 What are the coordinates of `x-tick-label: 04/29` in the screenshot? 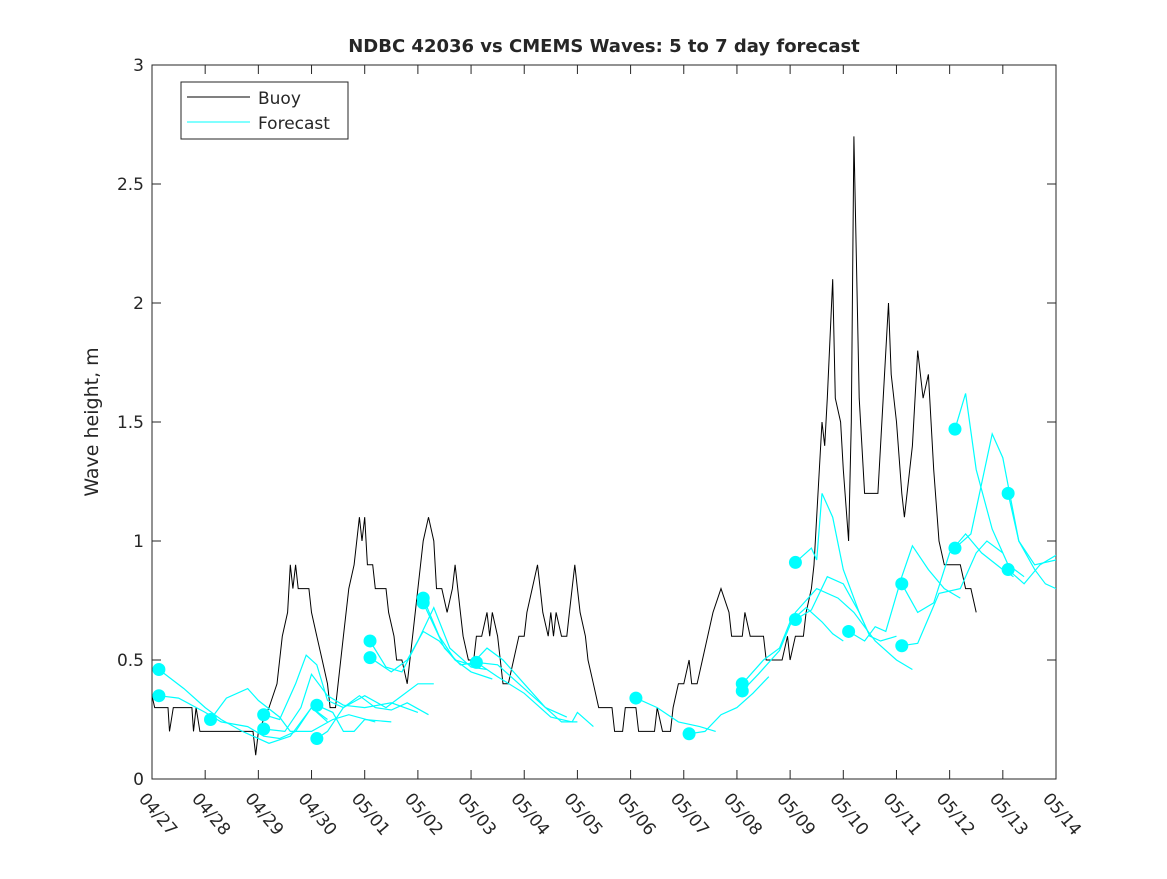 It's located at (264, 814).